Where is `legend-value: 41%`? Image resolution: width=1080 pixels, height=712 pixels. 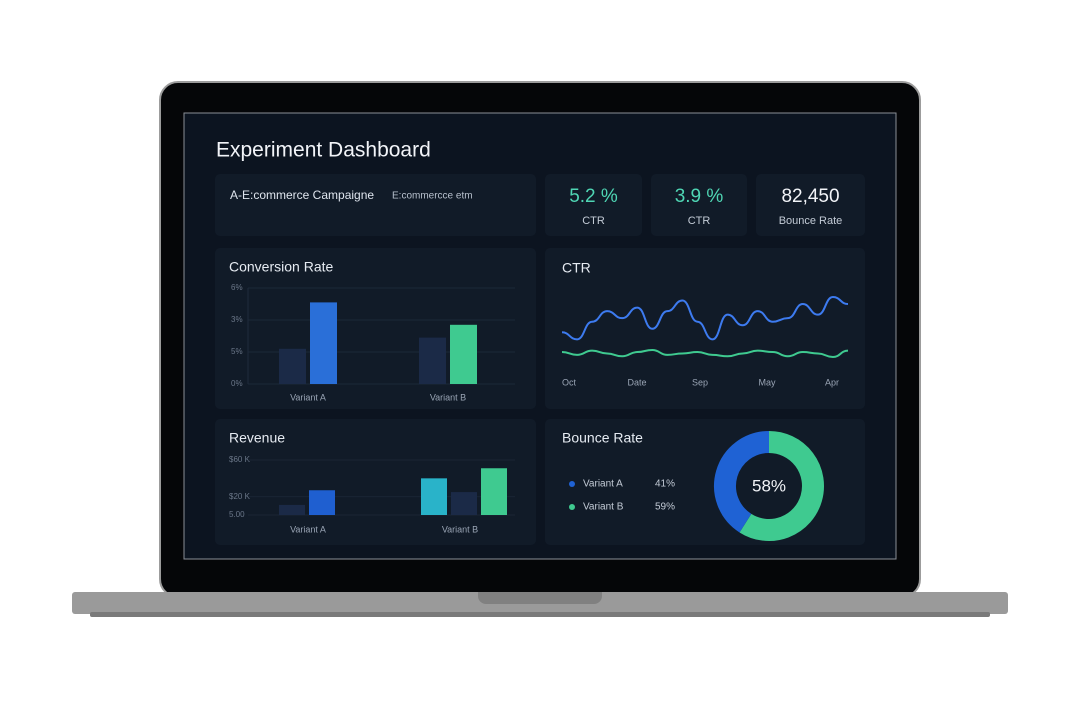 legend-value: 41% is located at coordinates (665, 484).